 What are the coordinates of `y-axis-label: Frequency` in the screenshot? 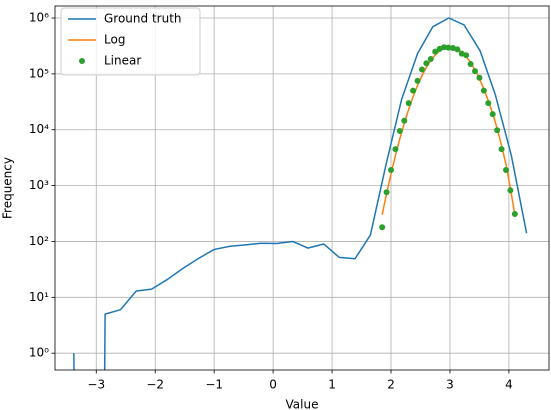 It's located at (8, 188).